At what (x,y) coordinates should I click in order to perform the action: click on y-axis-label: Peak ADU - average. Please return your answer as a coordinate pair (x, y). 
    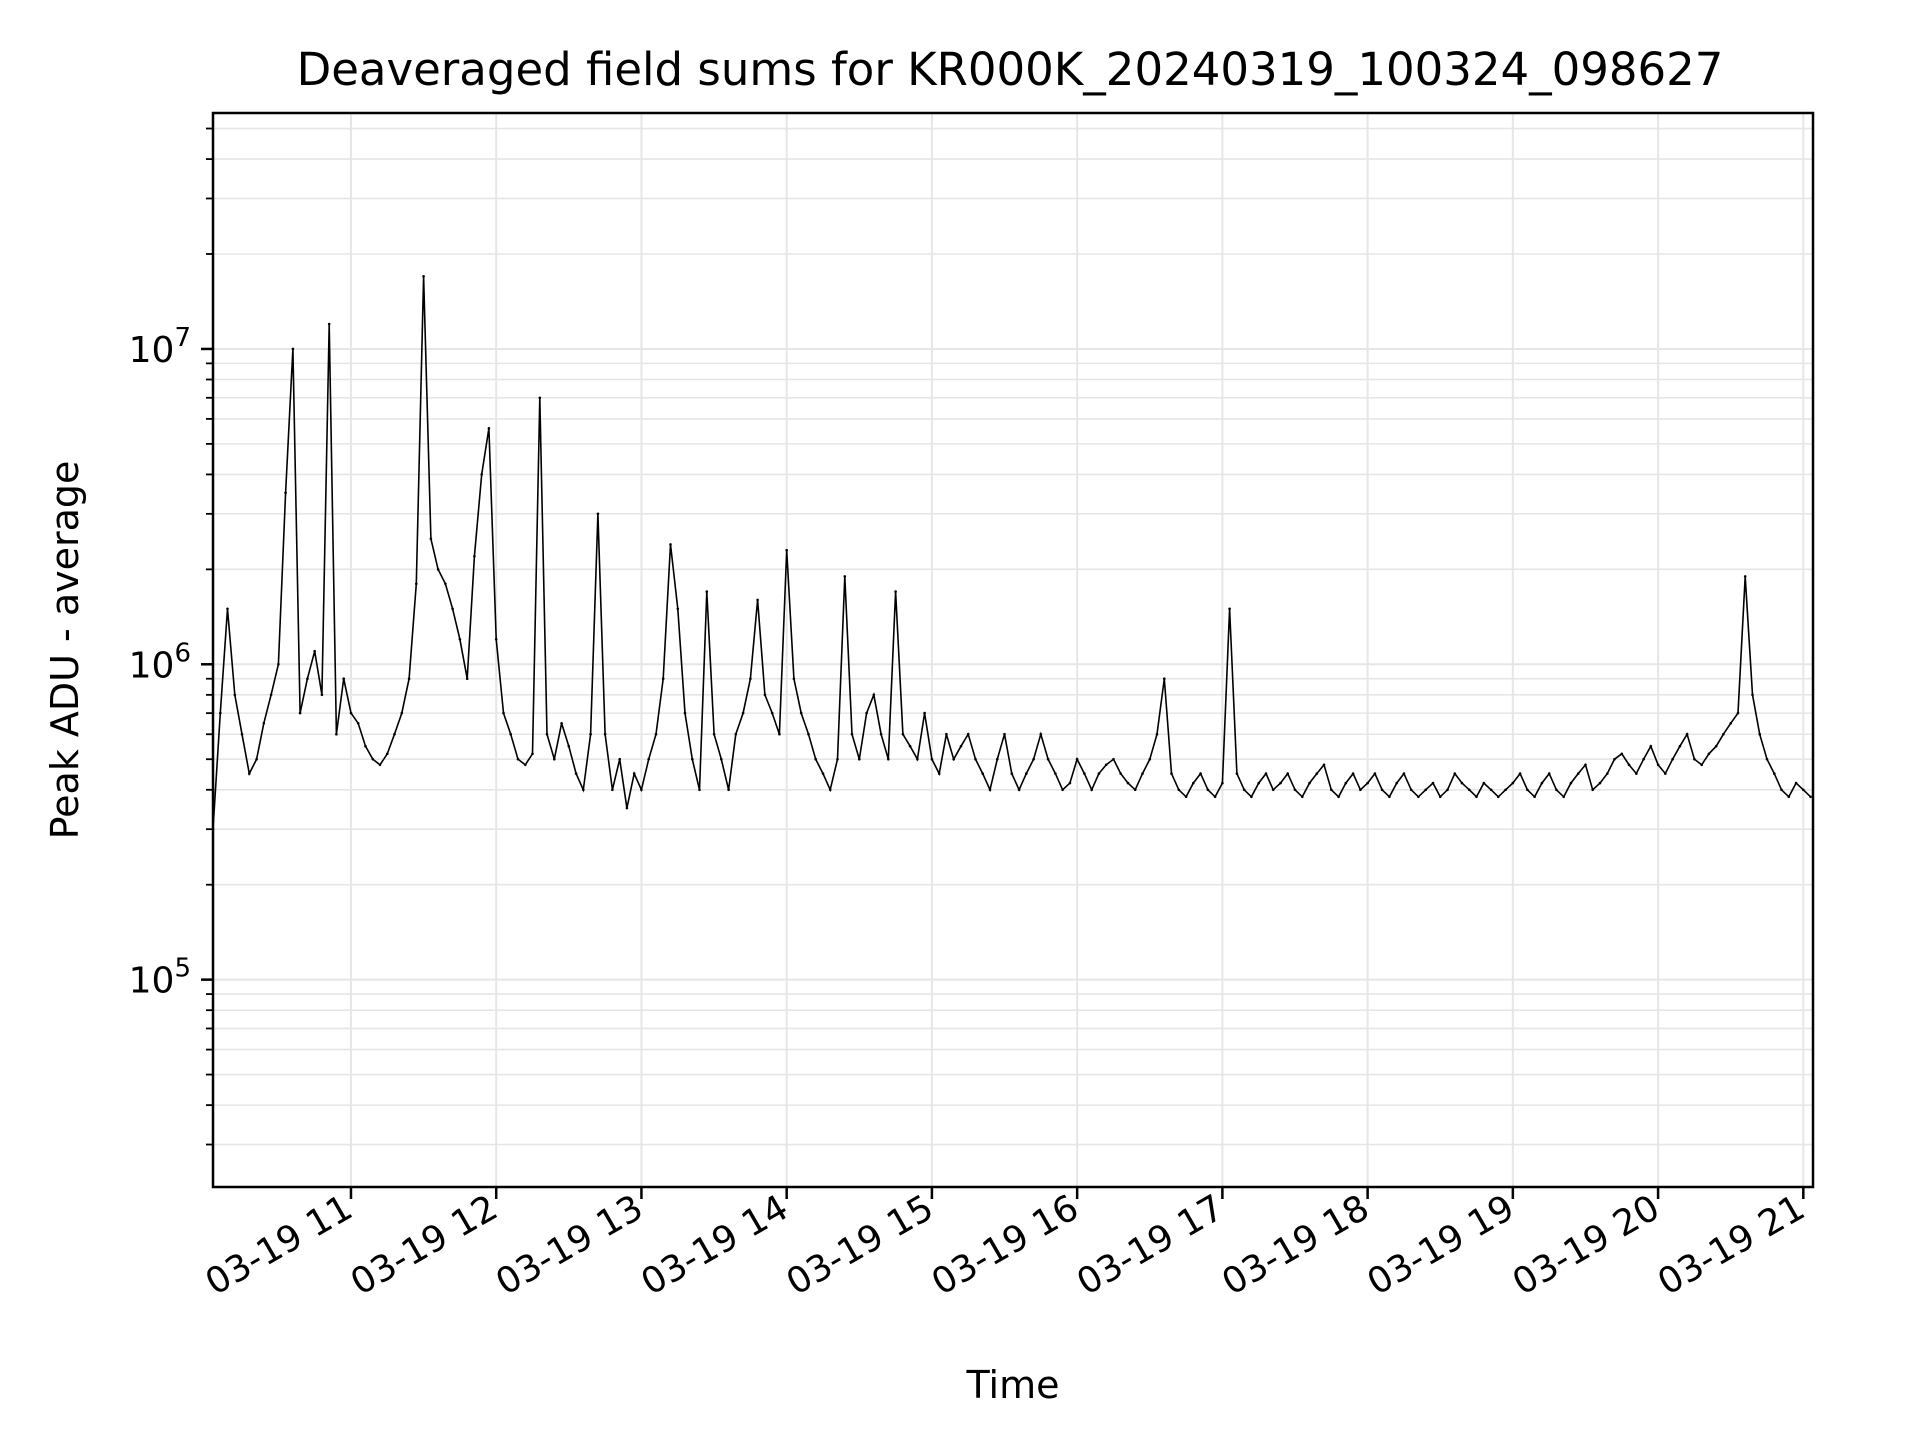
    Looking at the image, I should click on (65, 650).